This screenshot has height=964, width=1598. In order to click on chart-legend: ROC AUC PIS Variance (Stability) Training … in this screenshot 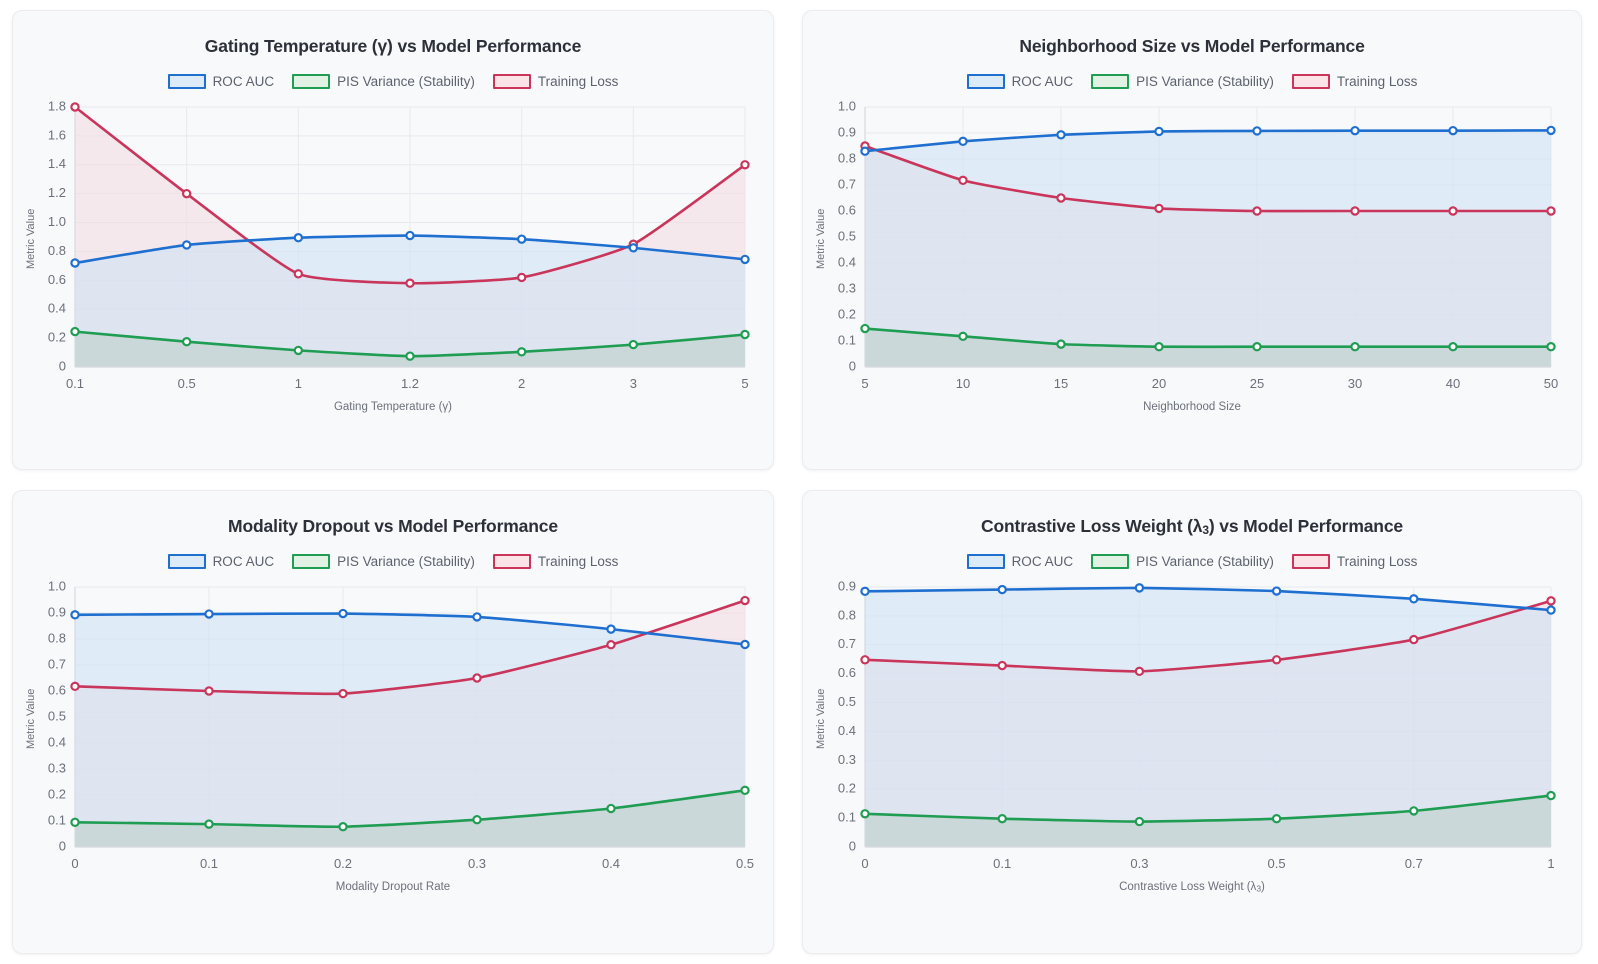, I will do `click(393, 561)`.